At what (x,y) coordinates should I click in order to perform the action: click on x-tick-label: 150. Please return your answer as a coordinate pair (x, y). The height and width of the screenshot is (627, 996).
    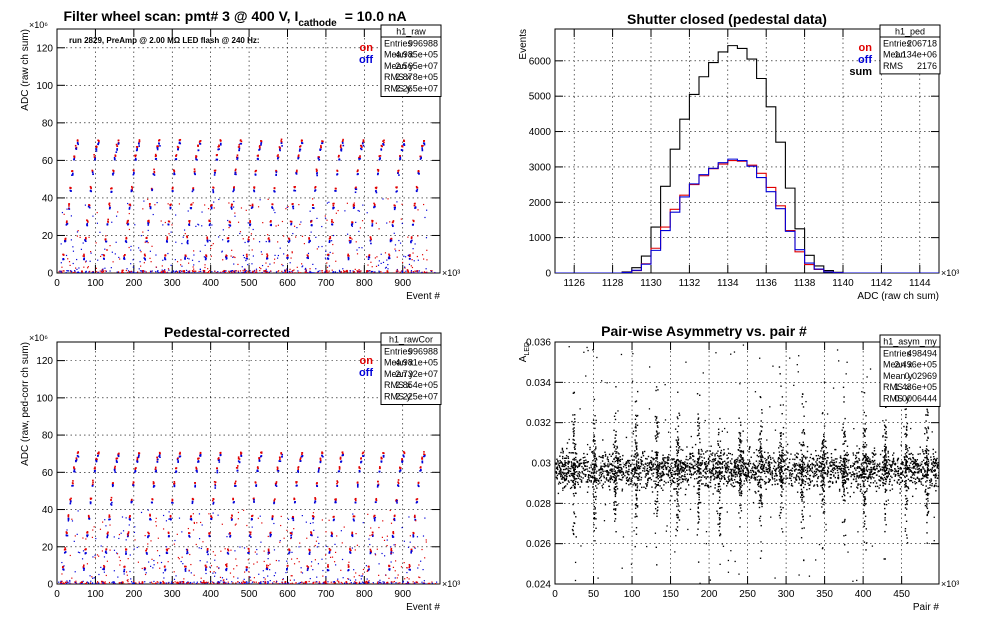
    Looking at the image, I should click on (670, 594).